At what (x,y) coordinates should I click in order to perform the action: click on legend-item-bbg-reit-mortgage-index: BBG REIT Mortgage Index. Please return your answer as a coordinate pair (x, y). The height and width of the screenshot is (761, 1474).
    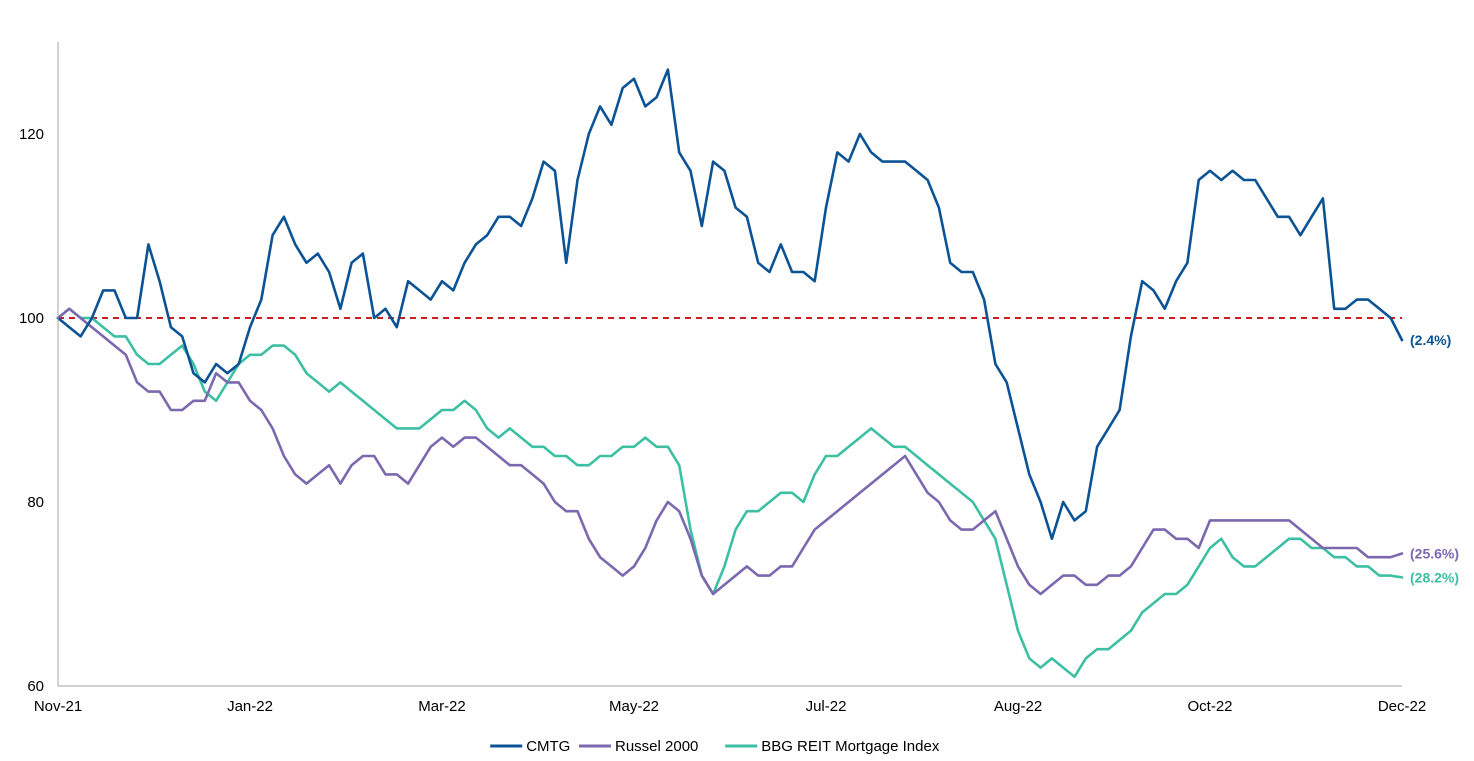
    Looking at the image, I should click on (832, 746).